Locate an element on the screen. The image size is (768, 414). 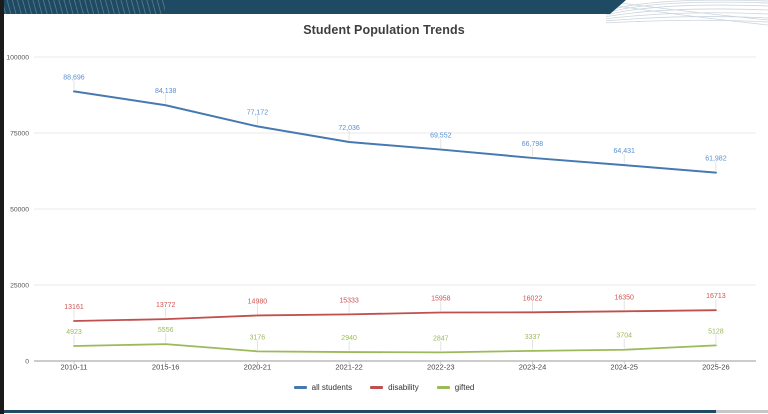
x-tick-label: 2020-21 is located at coordinates (258, 367).